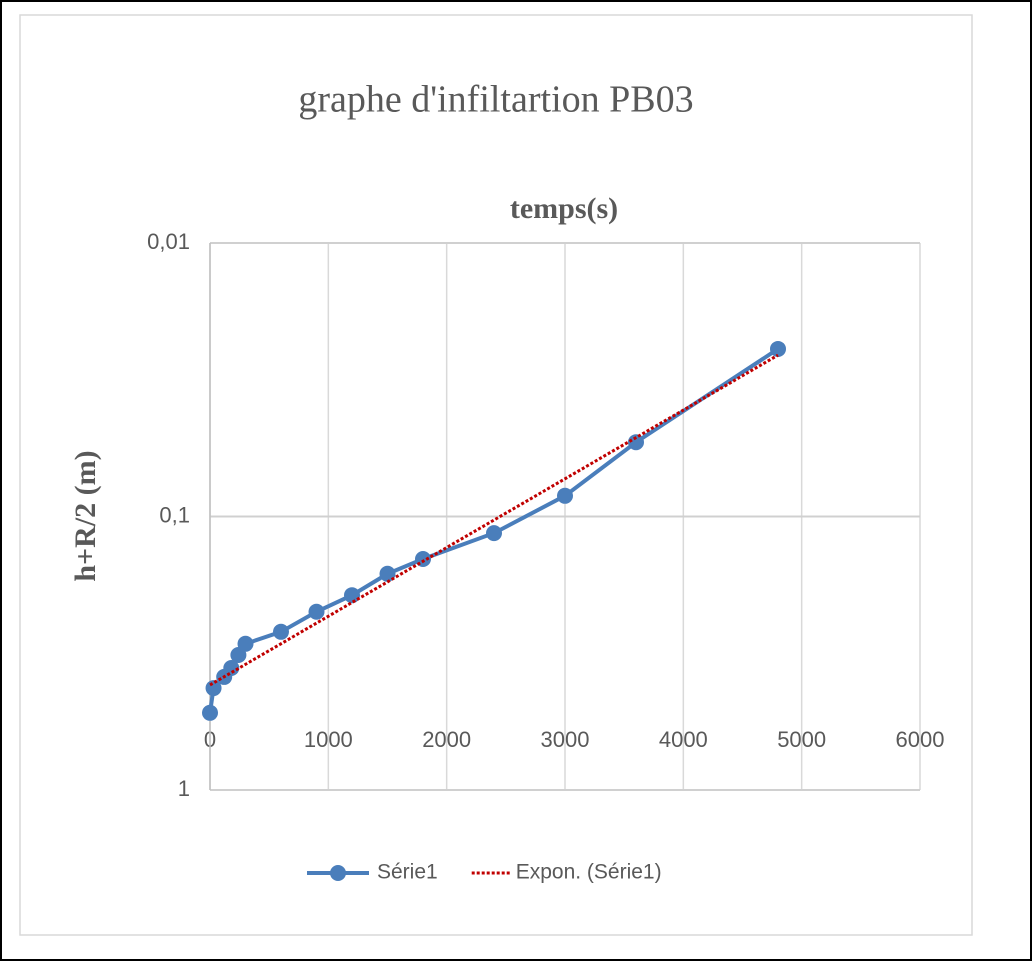 This screenshot has width=1032, height=961. What do you see at coordinates (328, 739) in the screenshot?
I see `x-tick-label: 1000` at bounding box center [328, 739].